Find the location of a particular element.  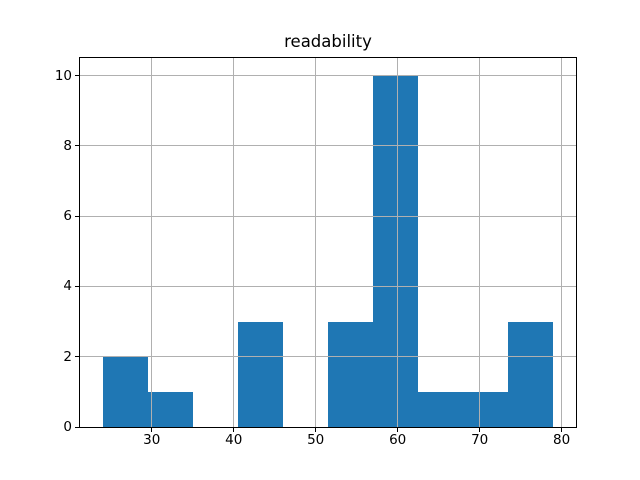

x-tick-label: 80 is located at coordinates (562, 440).